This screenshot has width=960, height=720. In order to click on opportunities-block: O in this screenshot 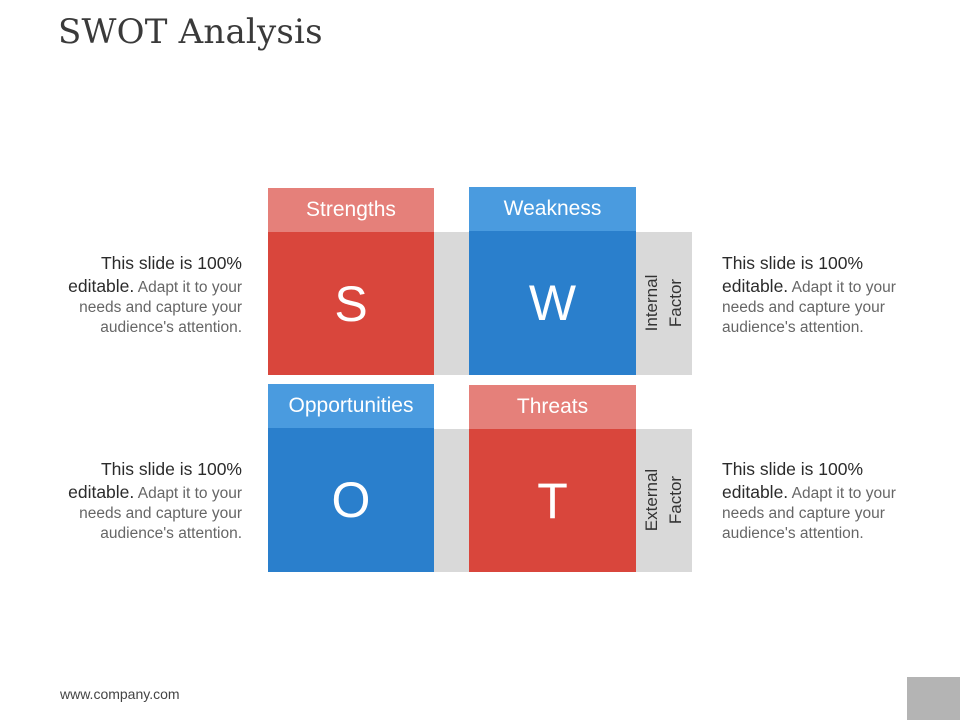, I will do `click(351, 500)`.